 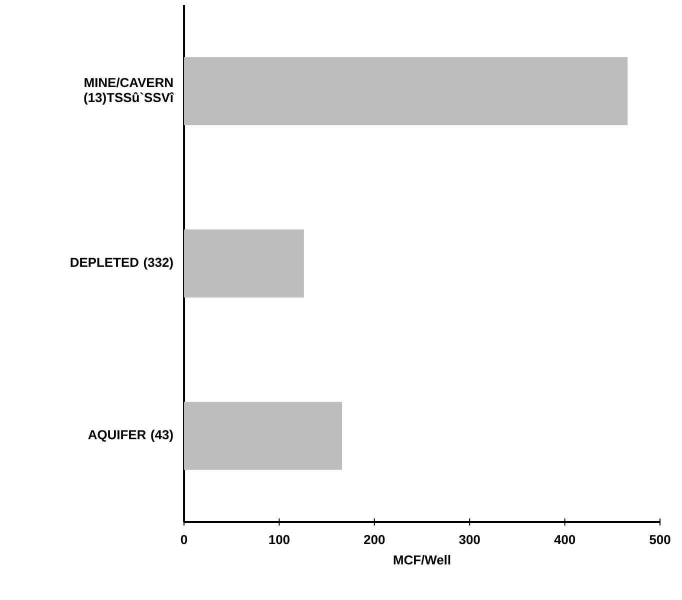 What do you see at coordinates (279, 539) in the screenshot?
I see `x-tick-label: 100` at bounding box center [279, 539].